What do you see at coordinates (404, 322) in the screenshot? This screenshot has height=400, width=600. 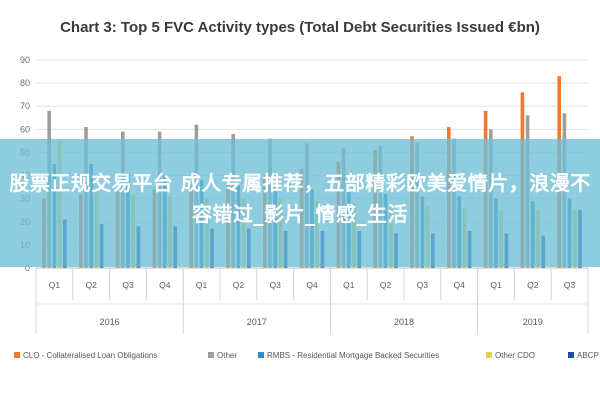 I see `year-label: 2018` at bounding box center [404, 322].